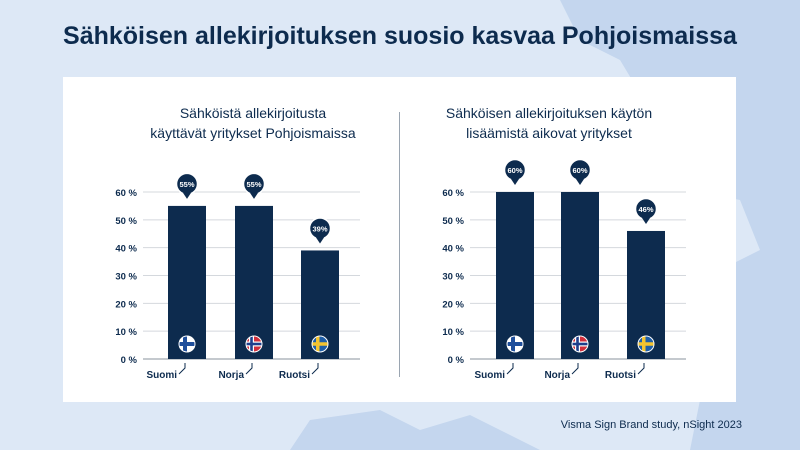  I want to click on chart-title-line: Sähköistä allekirjoitusta, so click(253, 113).